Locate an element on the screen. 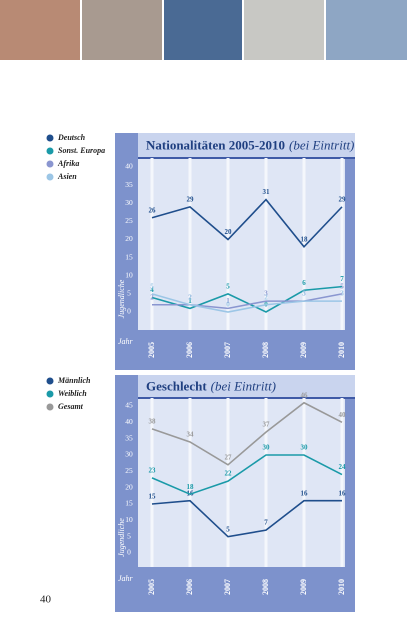 The height and width of the screenshot is (640, 407). x-tick-label: 2006 is located at coordinates (189, 587).